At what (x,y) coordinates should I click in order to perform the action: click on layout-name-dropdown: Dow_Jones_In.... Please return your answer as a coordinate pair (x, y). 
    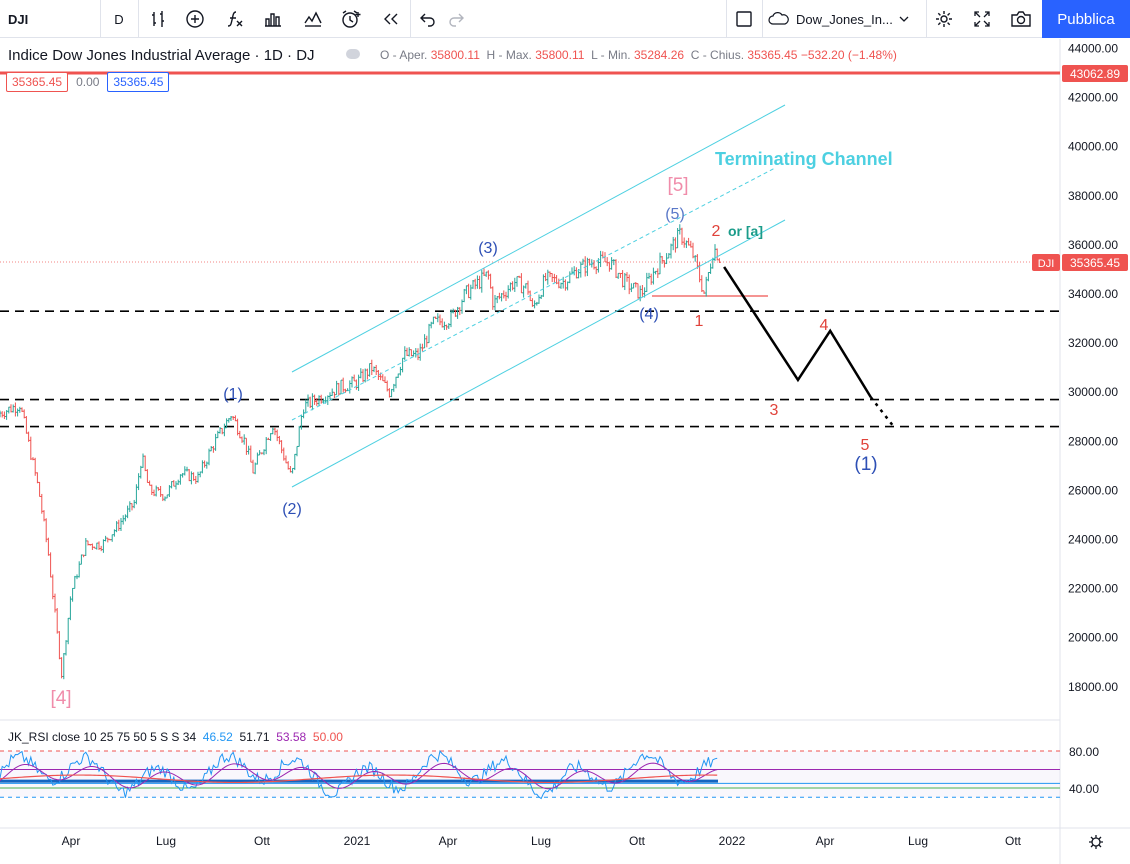
    Looking at the image, I should click on (847, 19).